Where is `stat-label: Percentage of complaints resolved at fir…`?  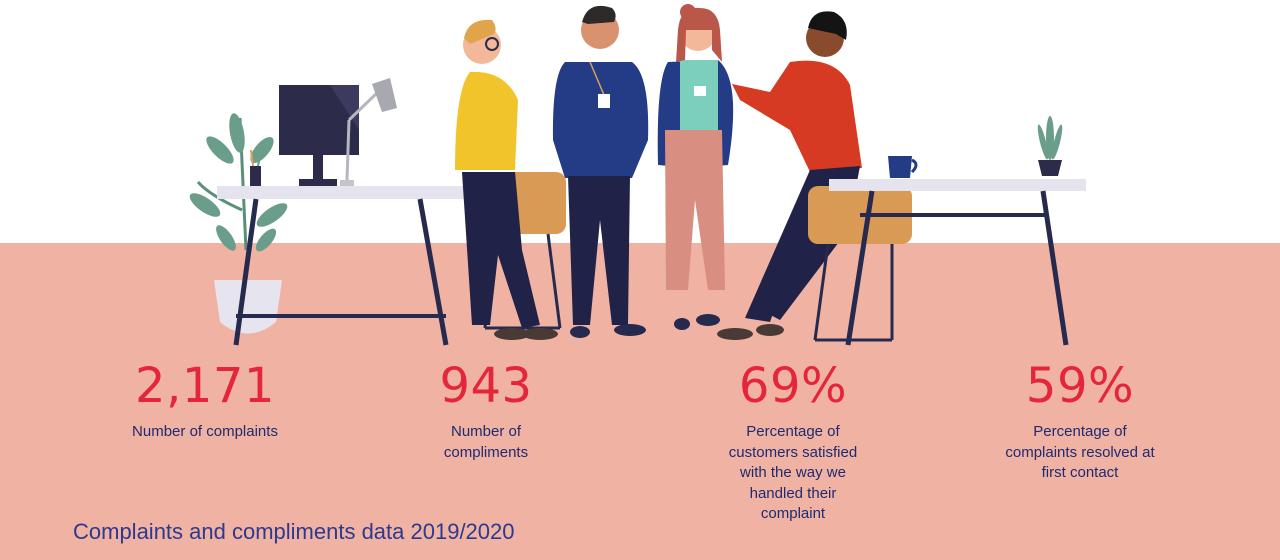
stat-label: Percentage of complaints resolved at fir… is located at coordinates (1080, 452).